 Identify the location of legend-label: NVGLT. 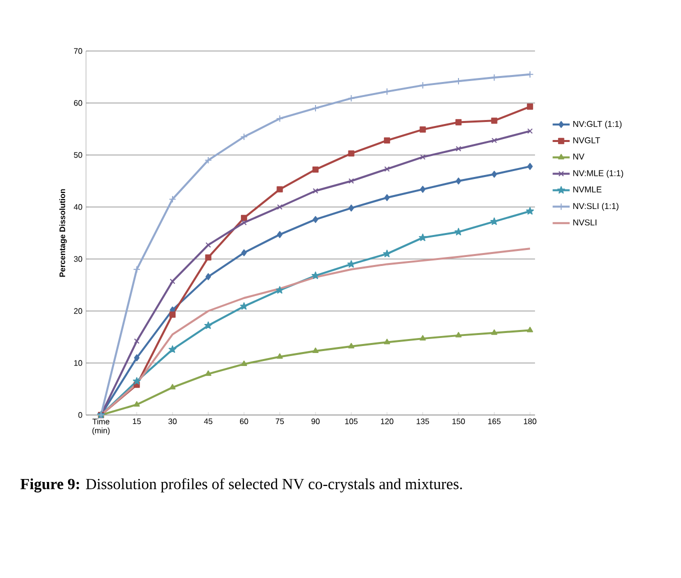
(586, 140).